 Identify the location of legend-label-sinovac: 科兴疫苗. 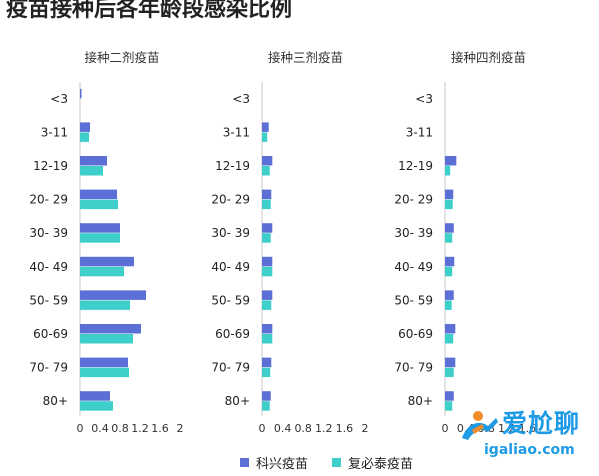
(282, 464).